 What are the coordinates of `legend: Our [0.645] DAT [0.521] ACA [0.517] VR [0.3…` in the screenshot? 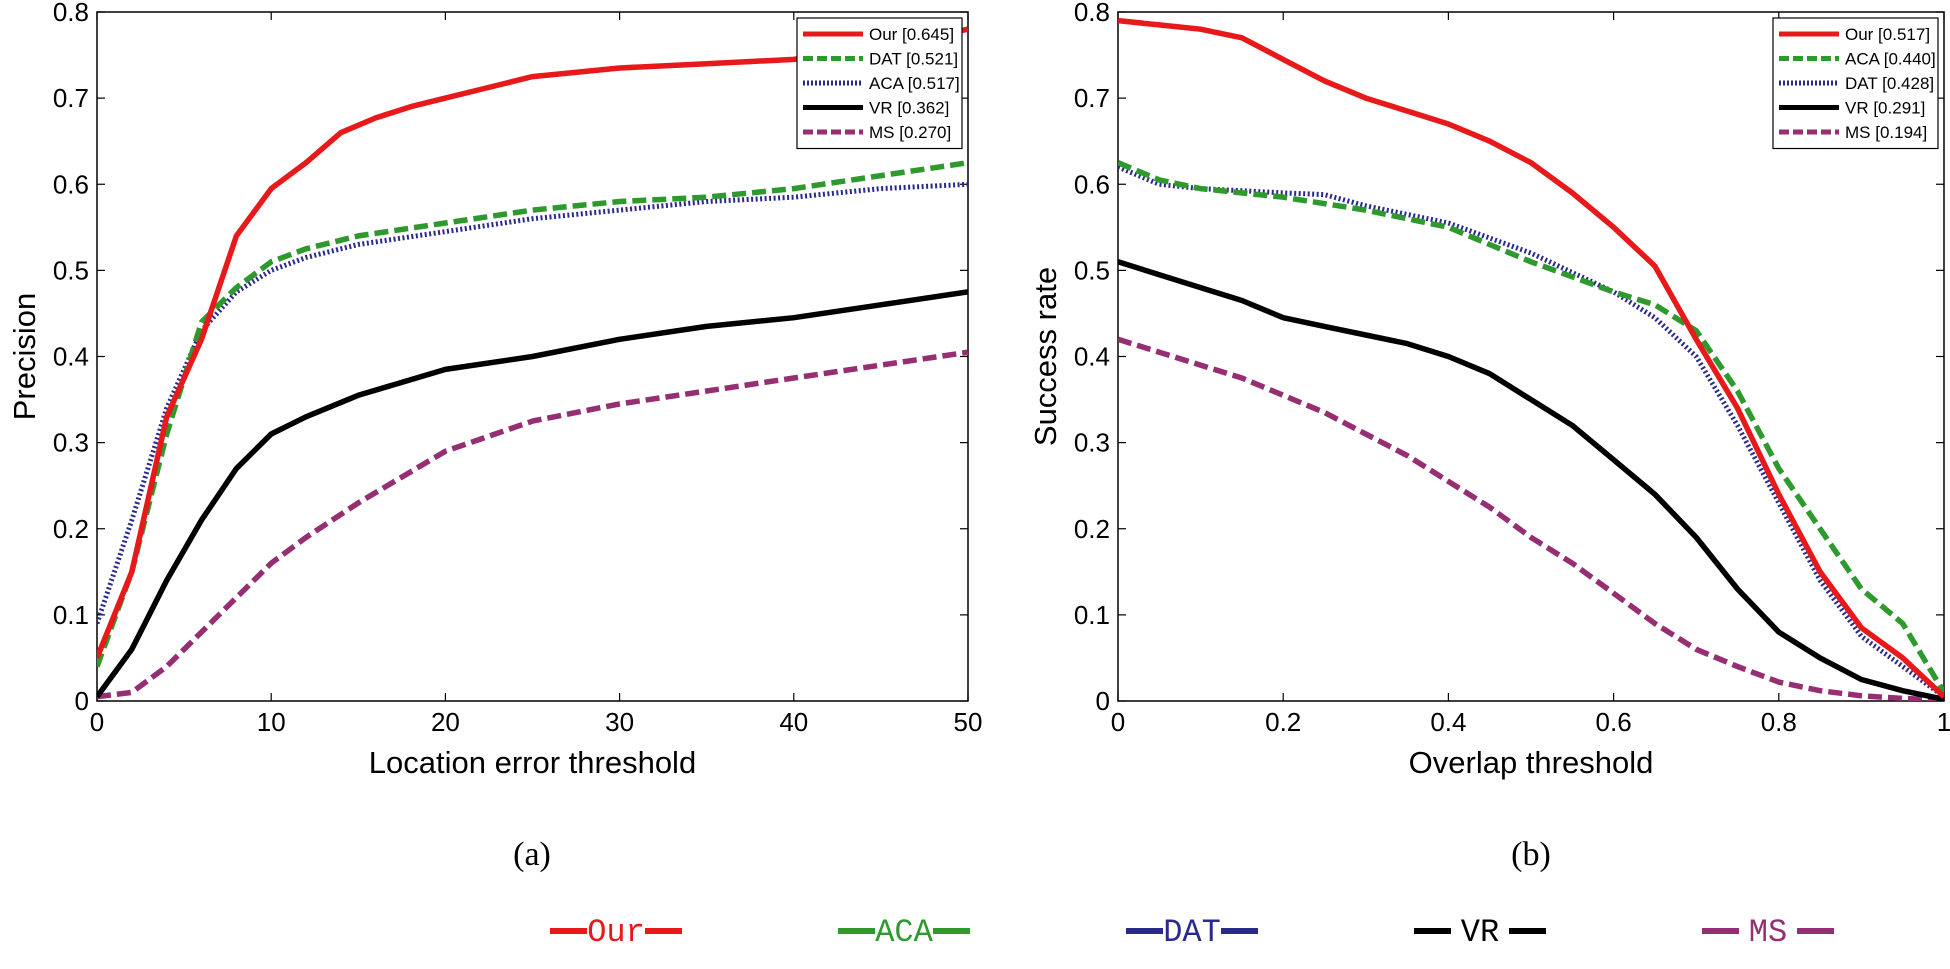 It's located at (879, 83).